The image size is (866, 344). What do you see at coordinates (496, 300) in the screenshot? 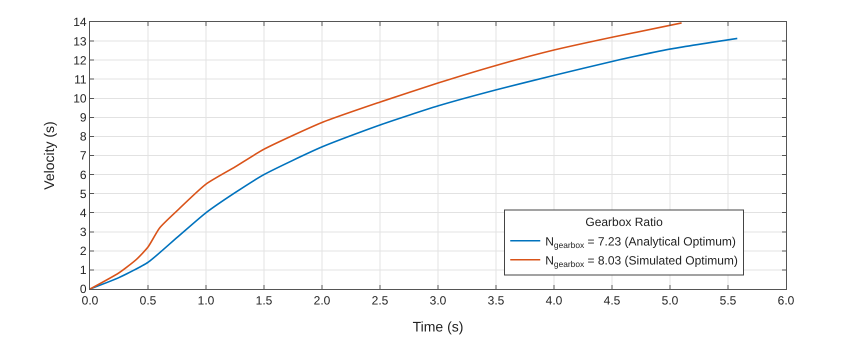
I see `x-tick-label: 3.5` at bounding box center [496, 300].